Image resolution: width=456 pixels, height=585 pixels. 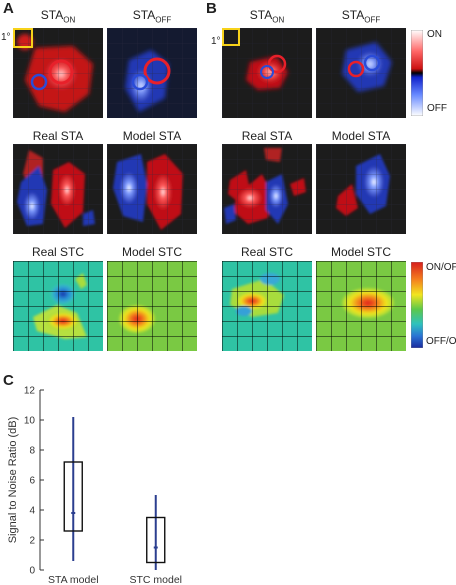 I want to click on panel-b-real-stc-title: Real STC, so click(x=266, y=252).